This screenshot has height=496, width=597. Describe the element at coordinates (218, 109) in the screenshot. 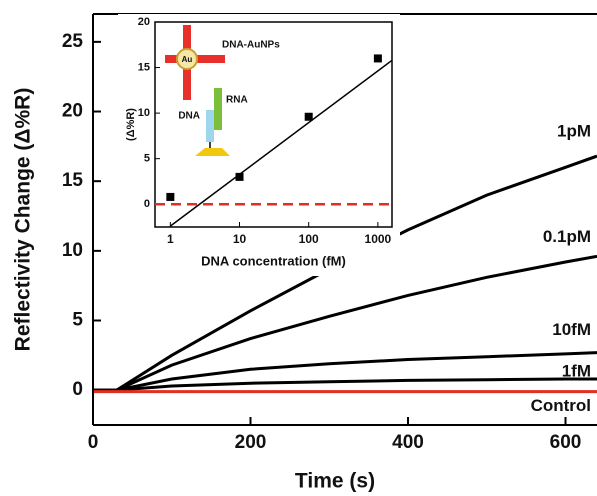

I see `rna-strand` at that location.